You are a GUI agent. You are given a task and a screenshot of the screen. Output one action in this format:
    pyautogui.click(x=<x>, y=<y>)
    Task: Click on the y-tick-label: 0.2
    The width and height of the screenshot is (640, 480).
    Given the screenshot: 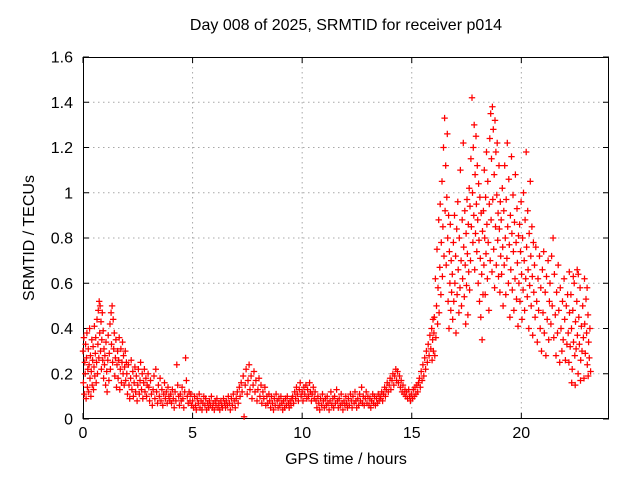 What is the action you would take?
    pyautogui.click(x=62, y=374)
    